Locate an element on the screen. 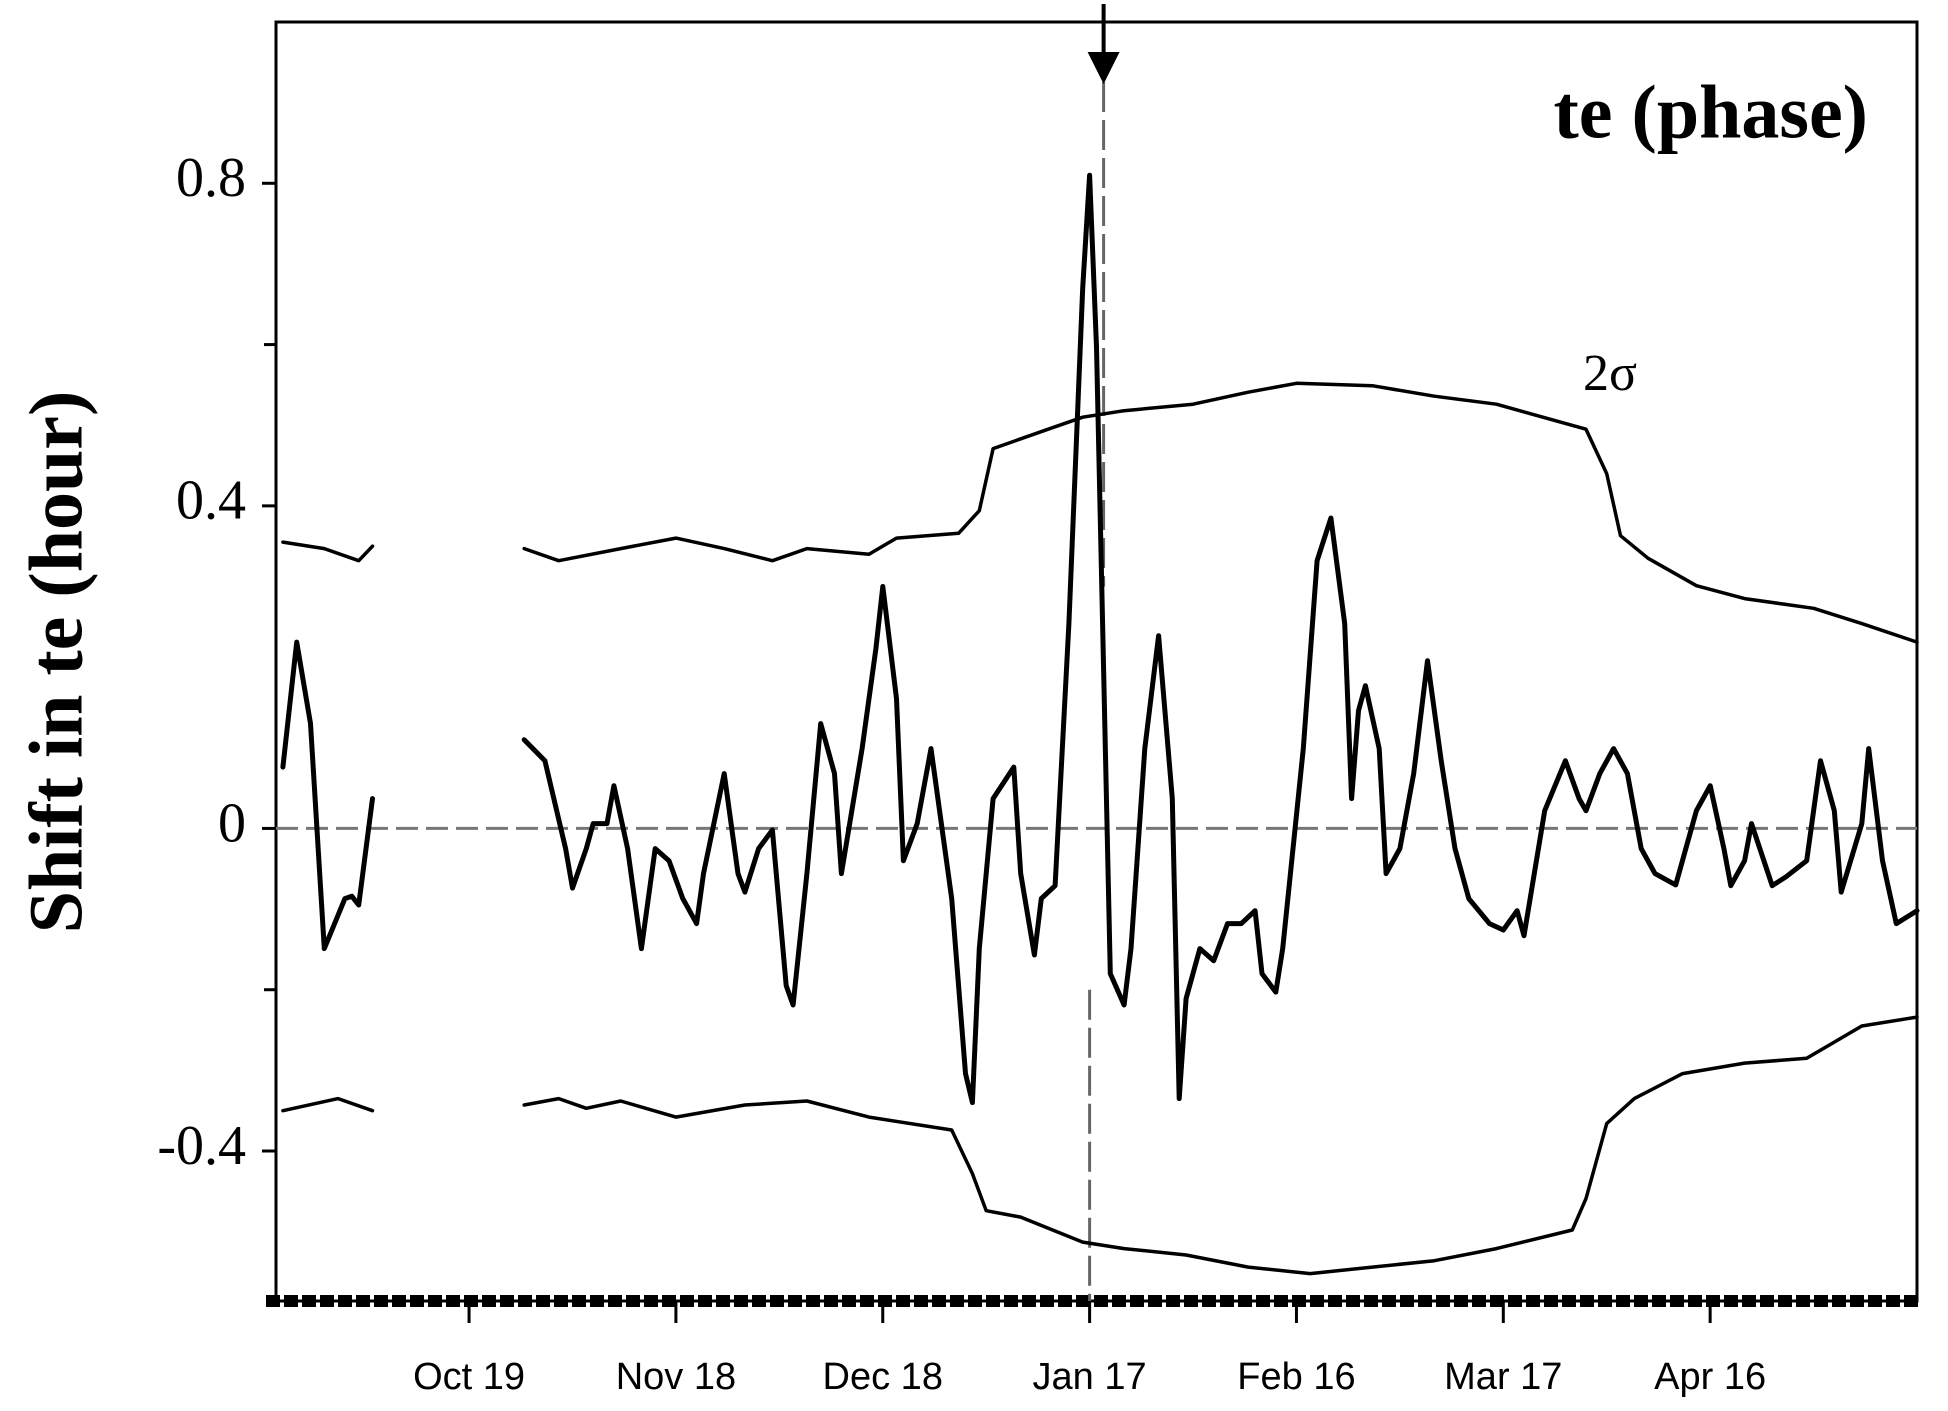 The image size is (1948, 1411). event-arrow-head is located at coordinates (1103, 68).